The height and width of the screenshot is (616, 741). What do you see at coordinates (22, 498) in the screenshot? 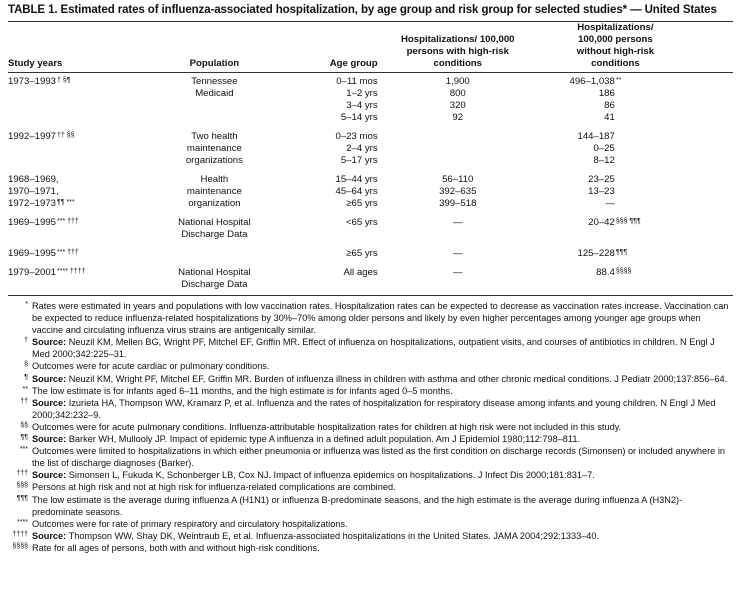
I see `footnote-marker: ¶¶¶` at bounding box center [22, 498].